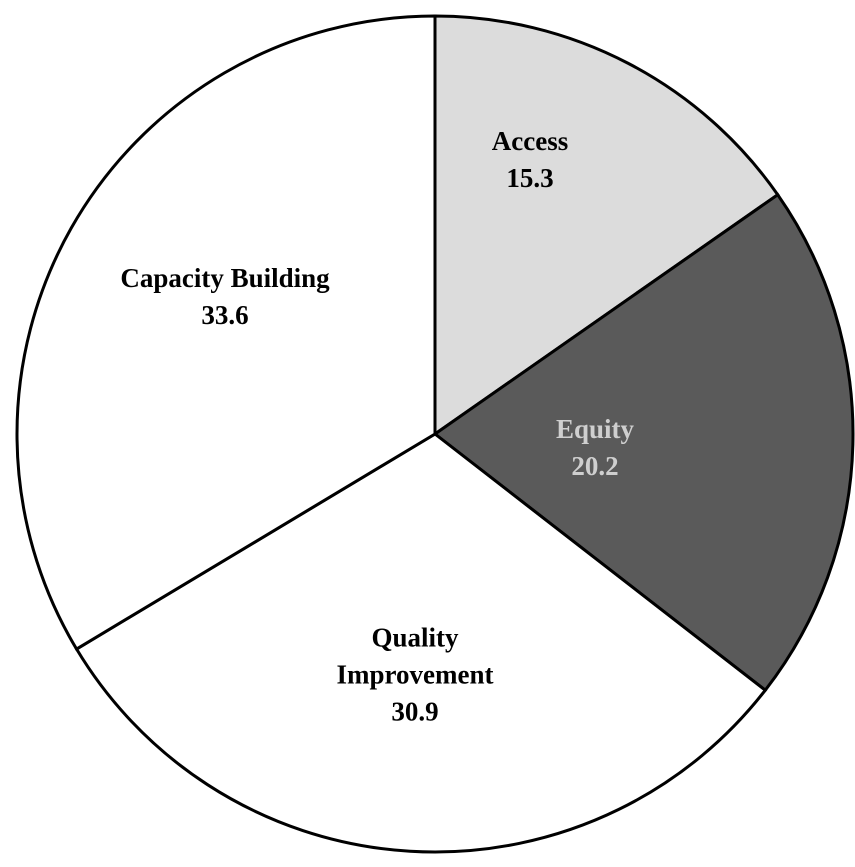 Image resolution: width=855 pixels, height=867 pixels. I want to click on slice-label: Equity 20.2, so click(595, 448).